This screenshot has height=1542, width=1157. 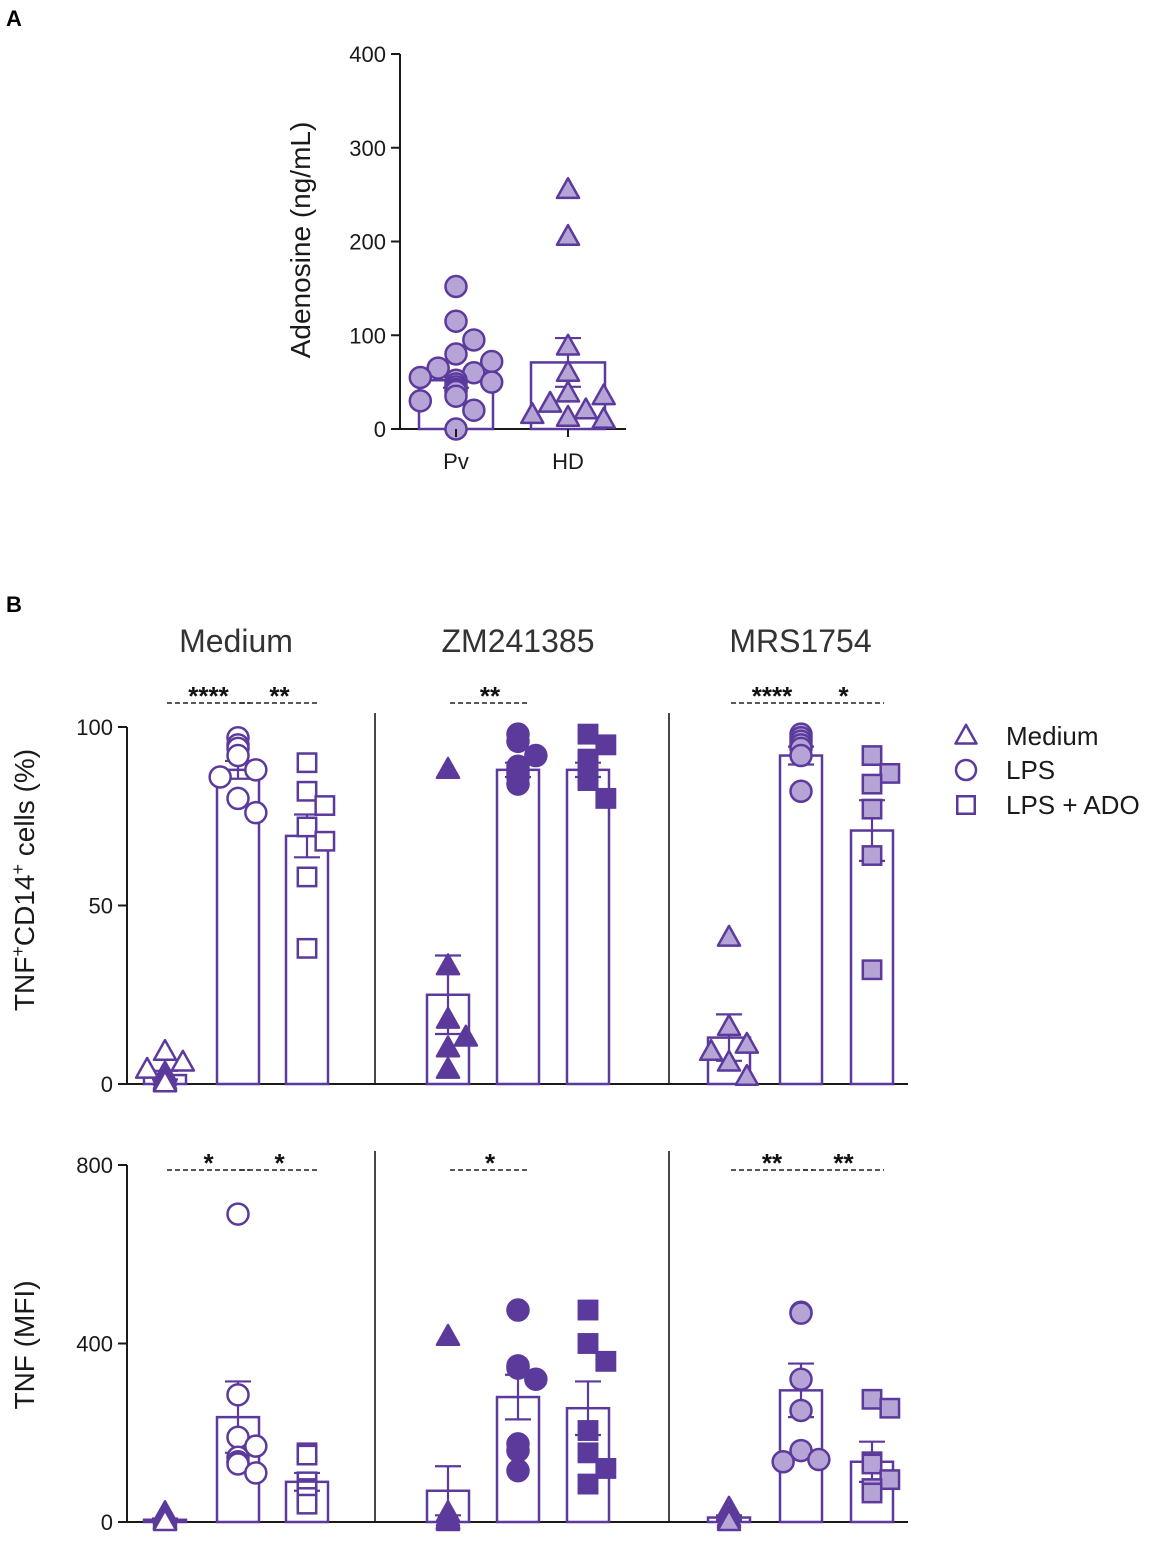 What do you see at coordinates (966, 770) in the screenshot?
I see `legend-marker-circle` at bounding box center [966, 770].